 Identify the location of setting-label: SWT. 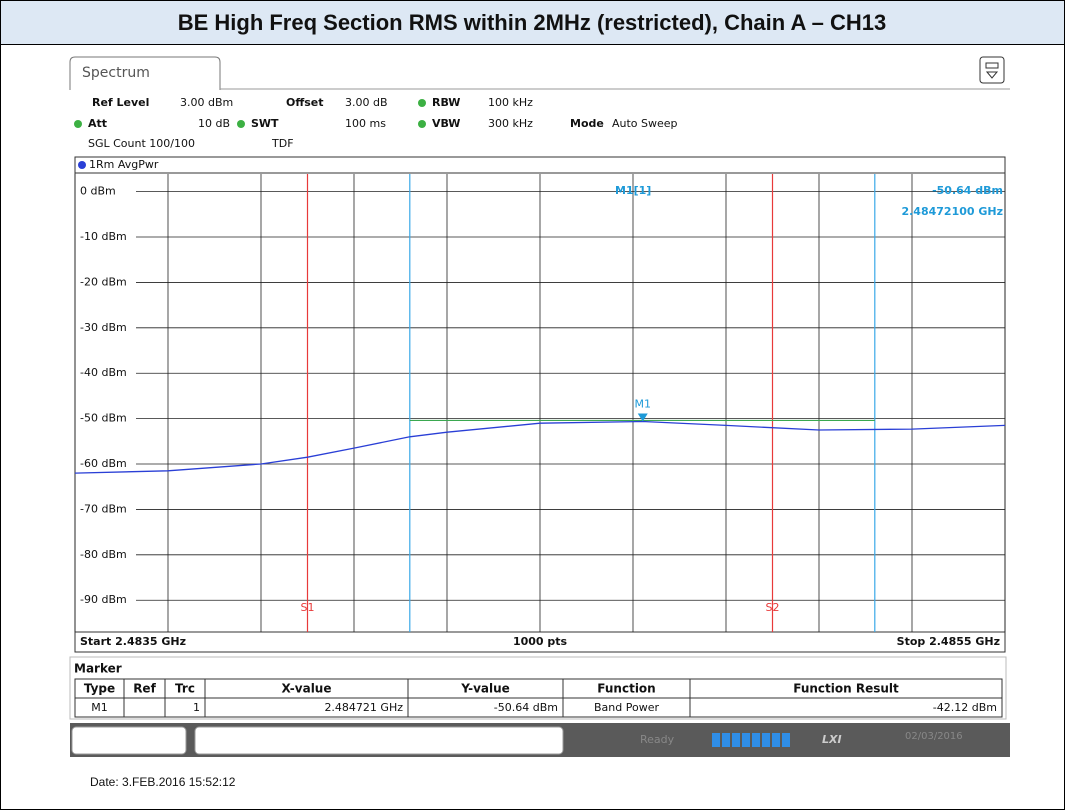
(265, 123).